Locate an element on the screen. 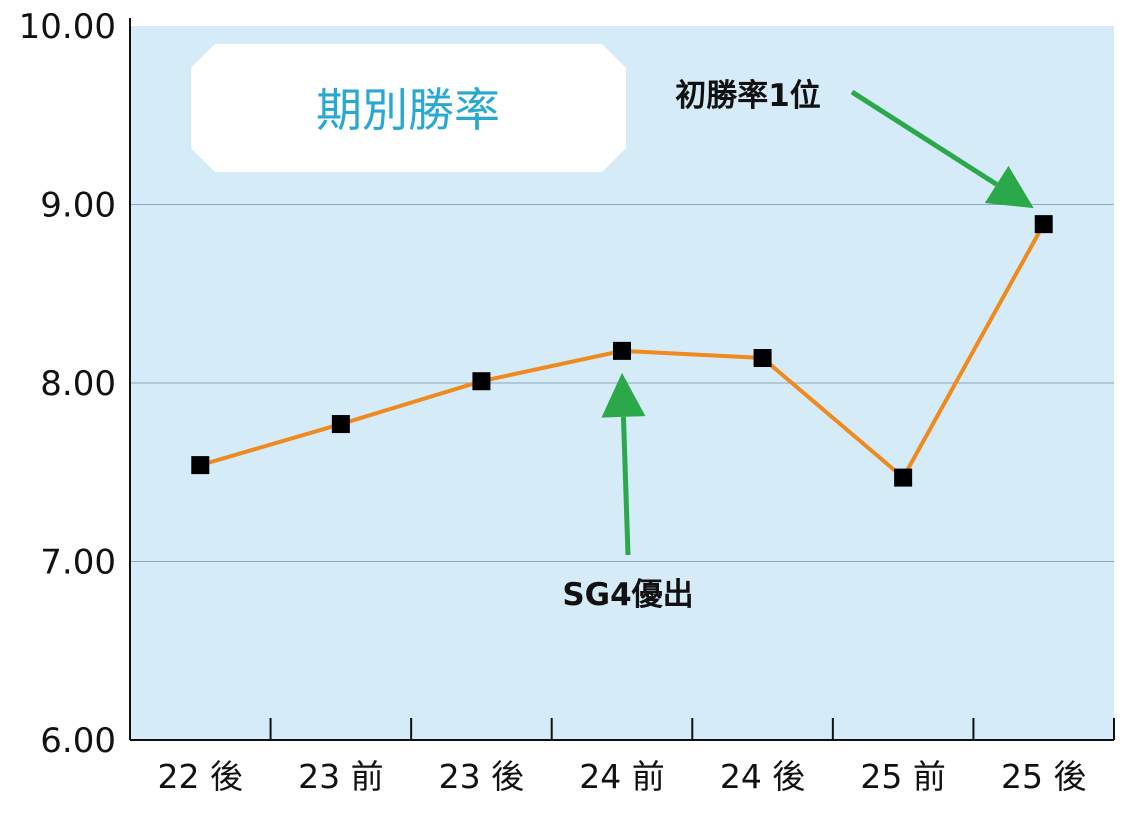 The width and height of the screenshot is (1124, 817). y-axis-ticks: 6.00 7.00 8.00 9.00 10.00 is located at coordinates (67, 384).